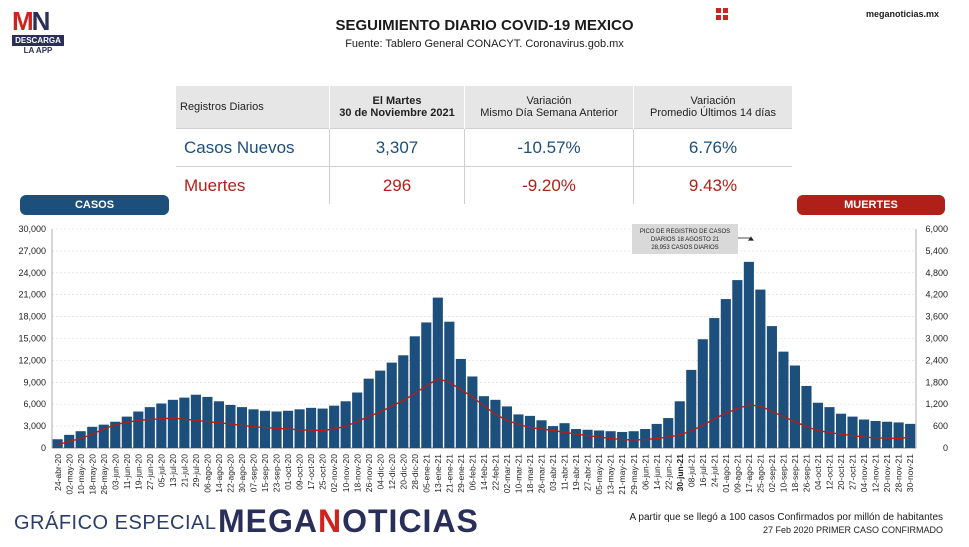 Image resolution: width=969 pixels, height=547 pixels. What do you see at coordinates (397, 113) in the screenshot?
I see `header-date-full: 30 de Noviembre 2021` at bounding box center [397, 113].